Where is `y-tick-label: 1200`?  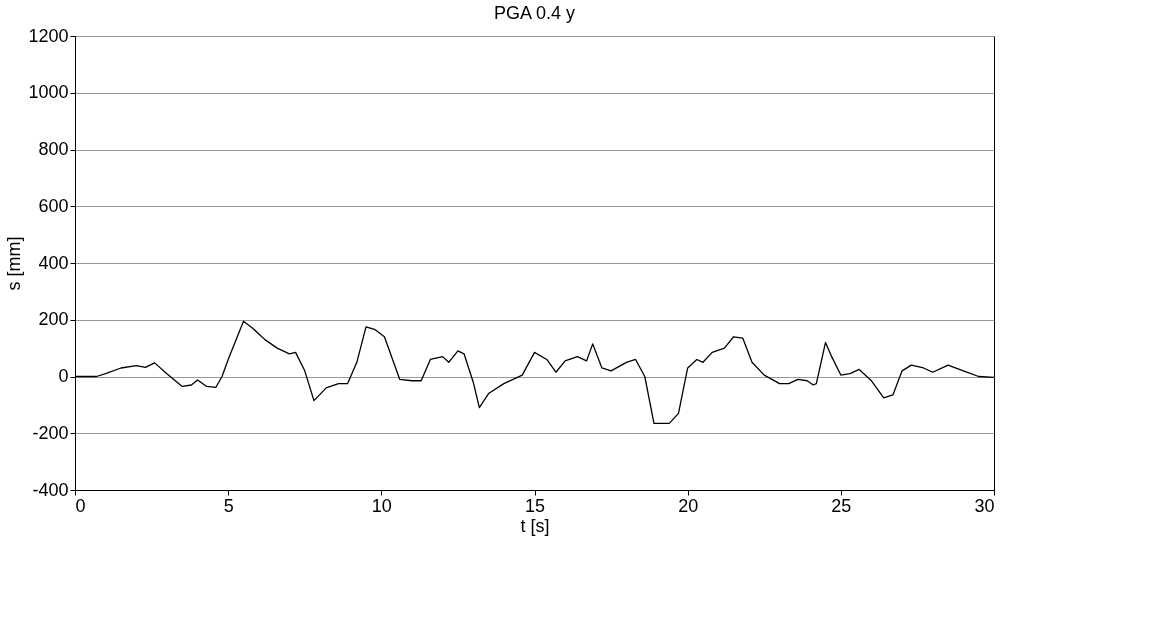 y-tick-label: 1200 is located at coordinates (48, 35).